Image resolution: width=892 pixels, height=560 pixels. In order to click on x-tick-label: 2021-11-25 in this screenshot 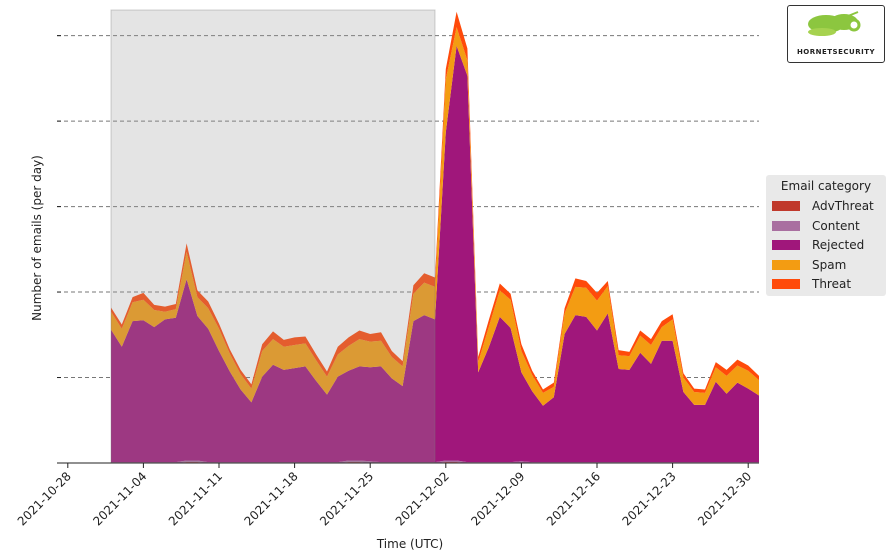, I will do `click(346, 498)`.